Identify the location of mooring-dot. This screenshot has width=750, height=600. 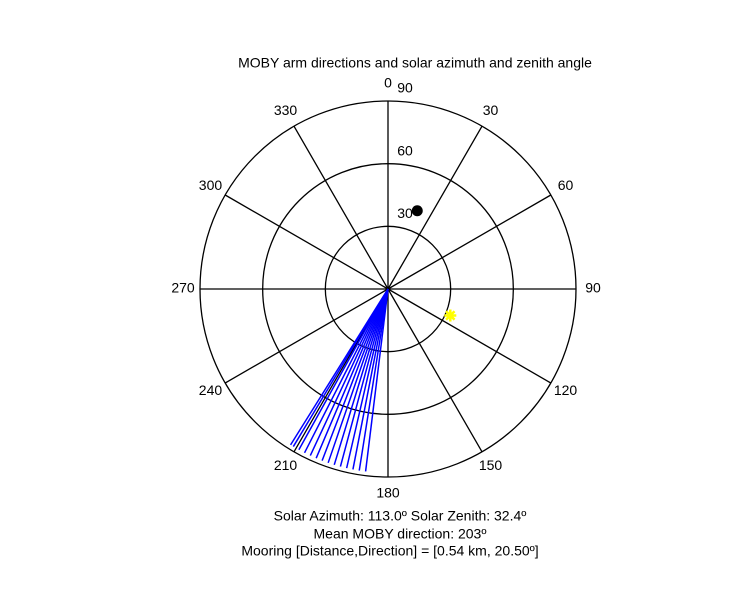
(417, 211).